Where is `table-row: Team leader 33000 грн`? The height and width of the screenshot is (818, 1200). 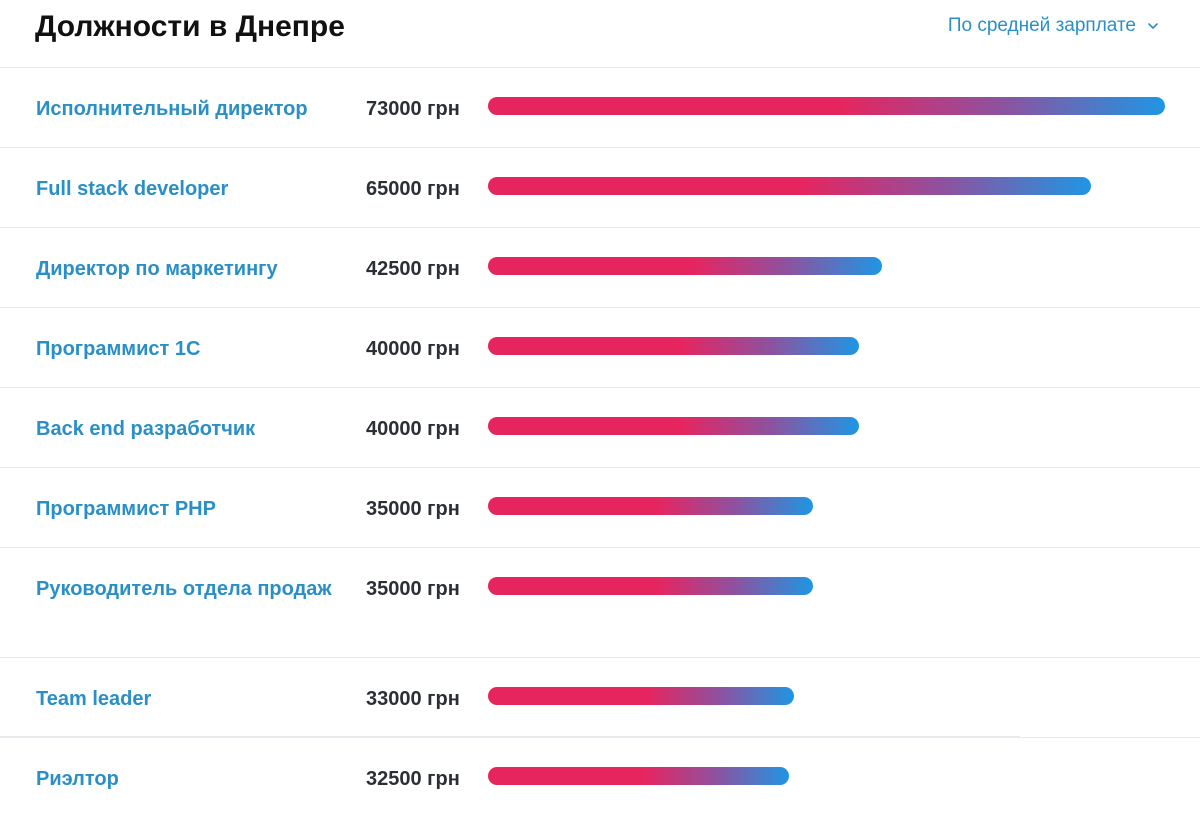
table-row: Team leader 33000 грн is located at coordinates (600, 698).